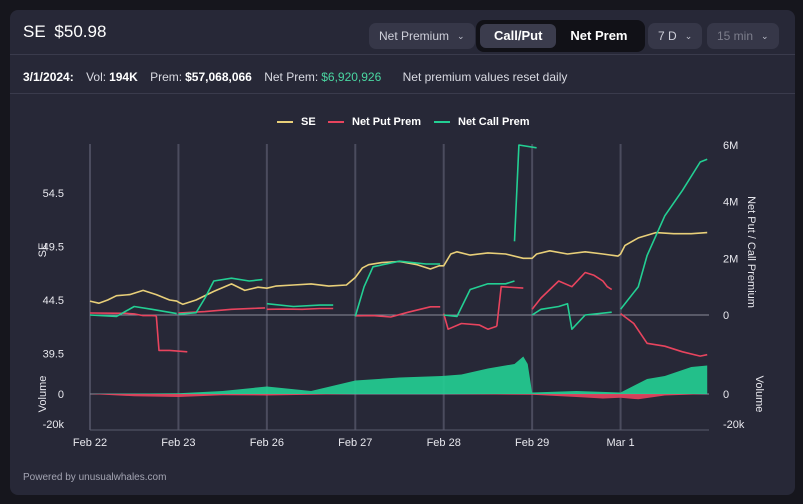  Describe the element at coordinates (336, 122) in the screenshot. I see `legend-swatch-put` at that location.